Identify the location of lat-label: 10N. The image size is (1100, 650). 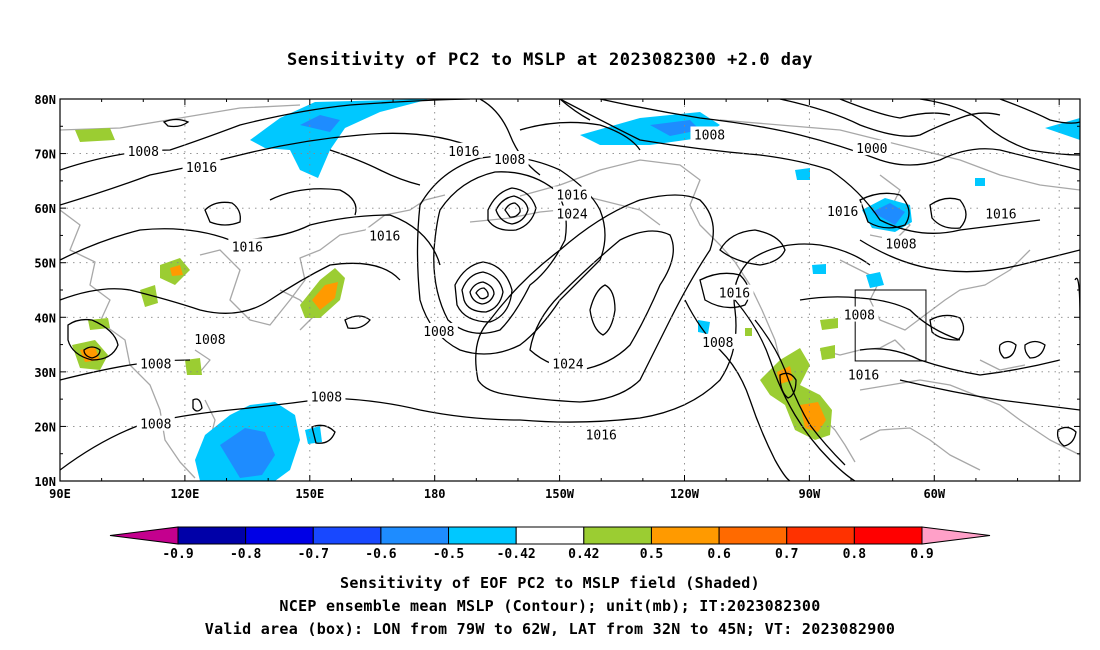
(45, 482).